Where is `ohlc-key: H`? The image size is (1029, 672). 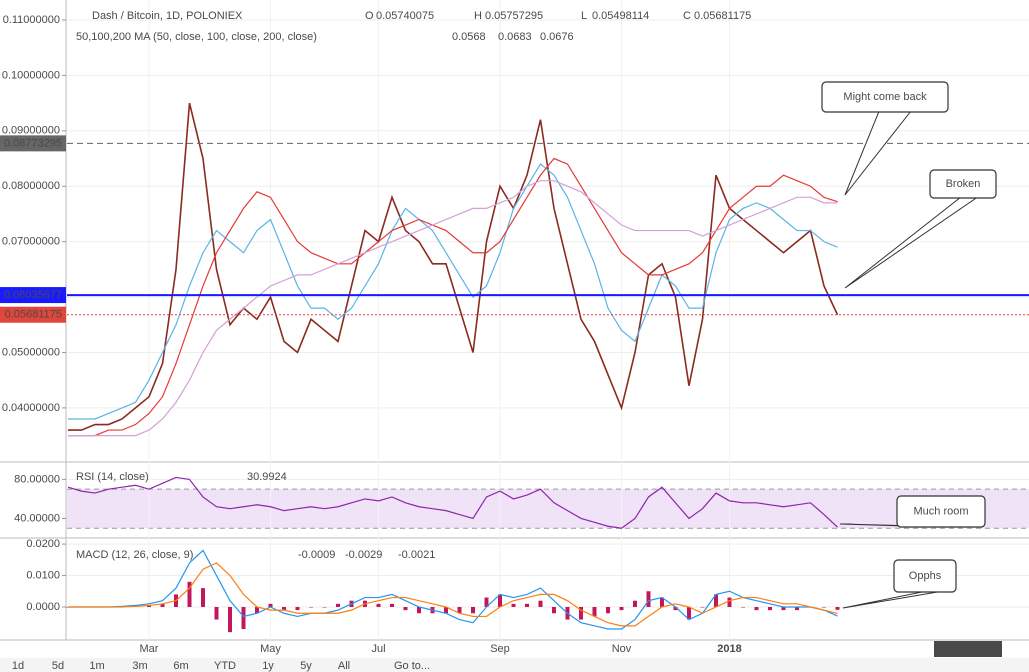
ohlc-key: H is located at coordinates (478, 16).